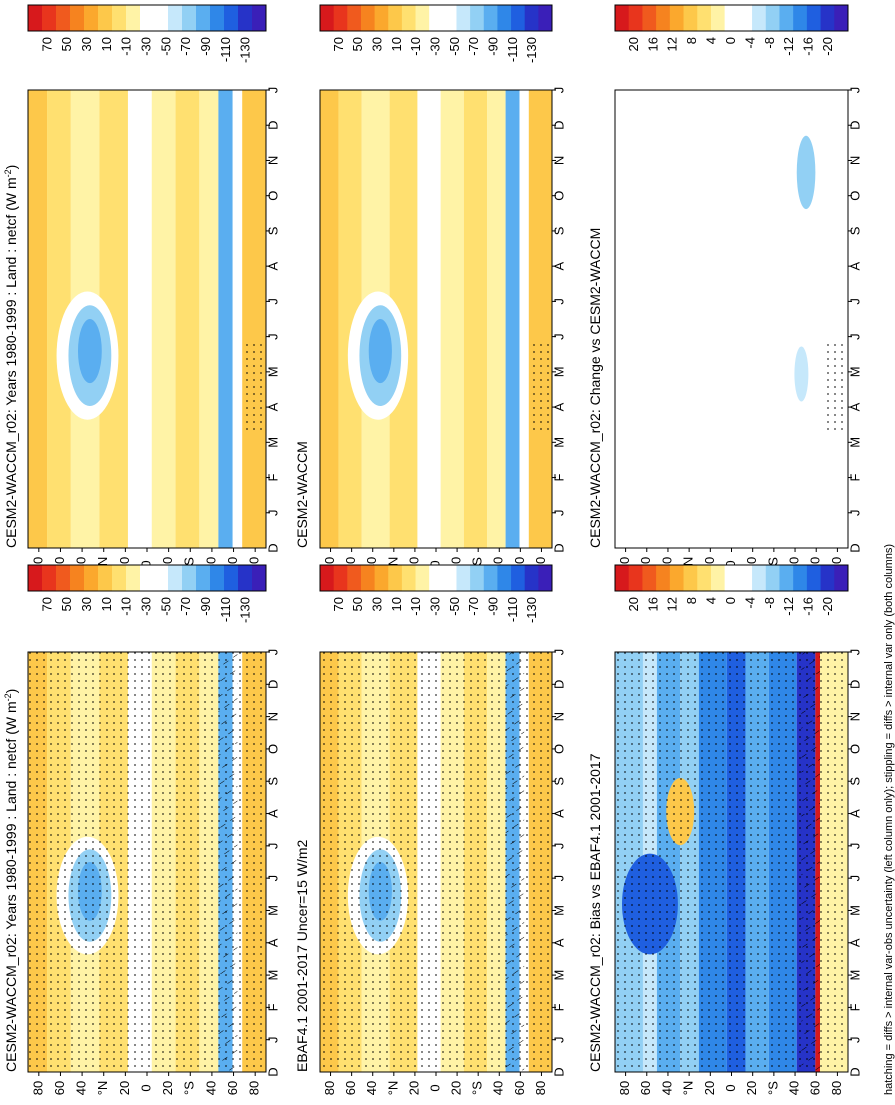  I want to click on colorbar-tick-label: -10, so click(126, 606).